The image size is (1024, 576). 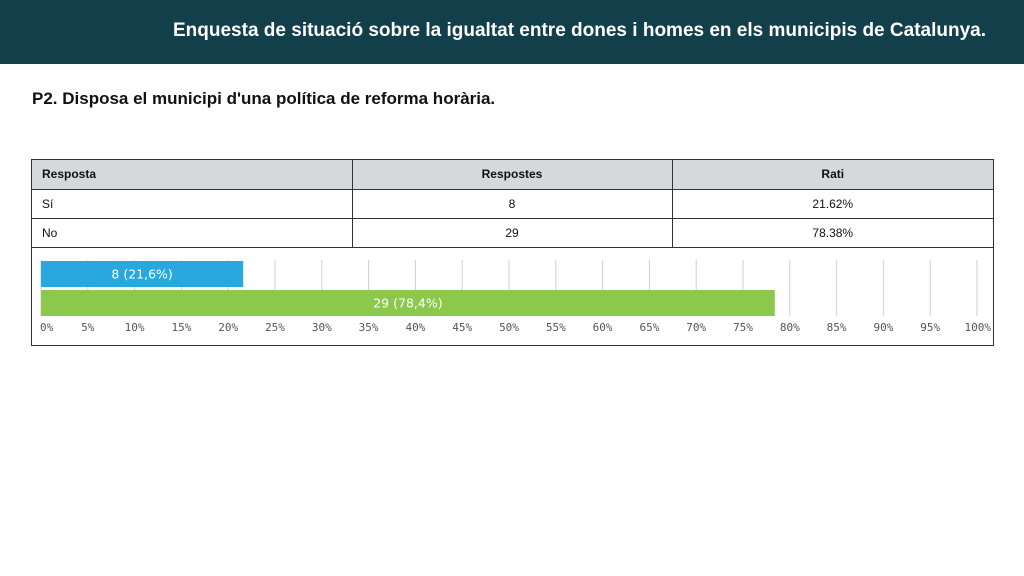 What do you see at coordinates (509, 327) in the screenshot?
I see `tick-label: 50%` at bounding box center [509, 327].